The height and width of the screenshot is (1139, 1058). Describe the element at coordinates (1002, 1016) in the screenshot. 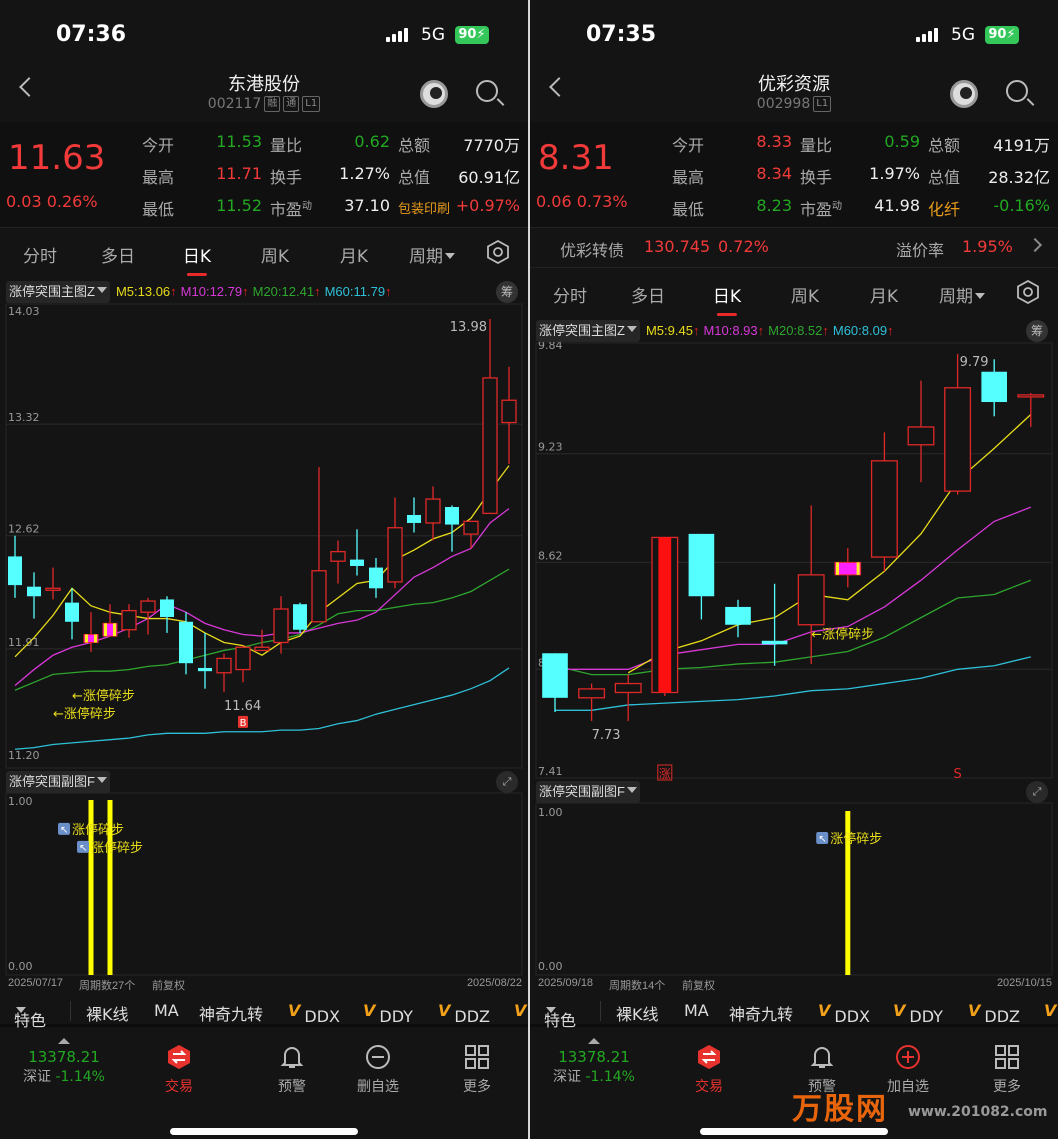

I see `vip-item-label: DDZ` at that location.